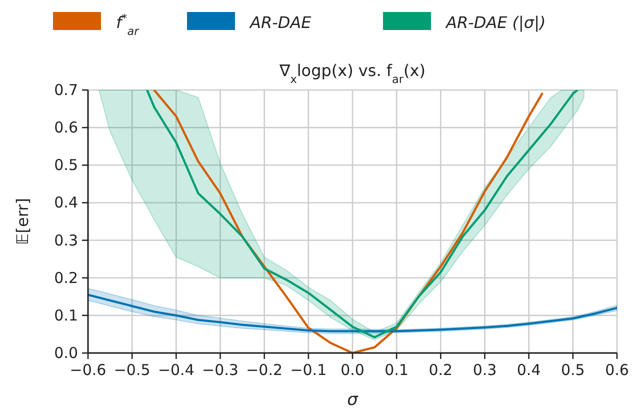 The width and height of the screenshot is (633, 415). I want to click on x-tick-label: 0.2, so click(440, 370).